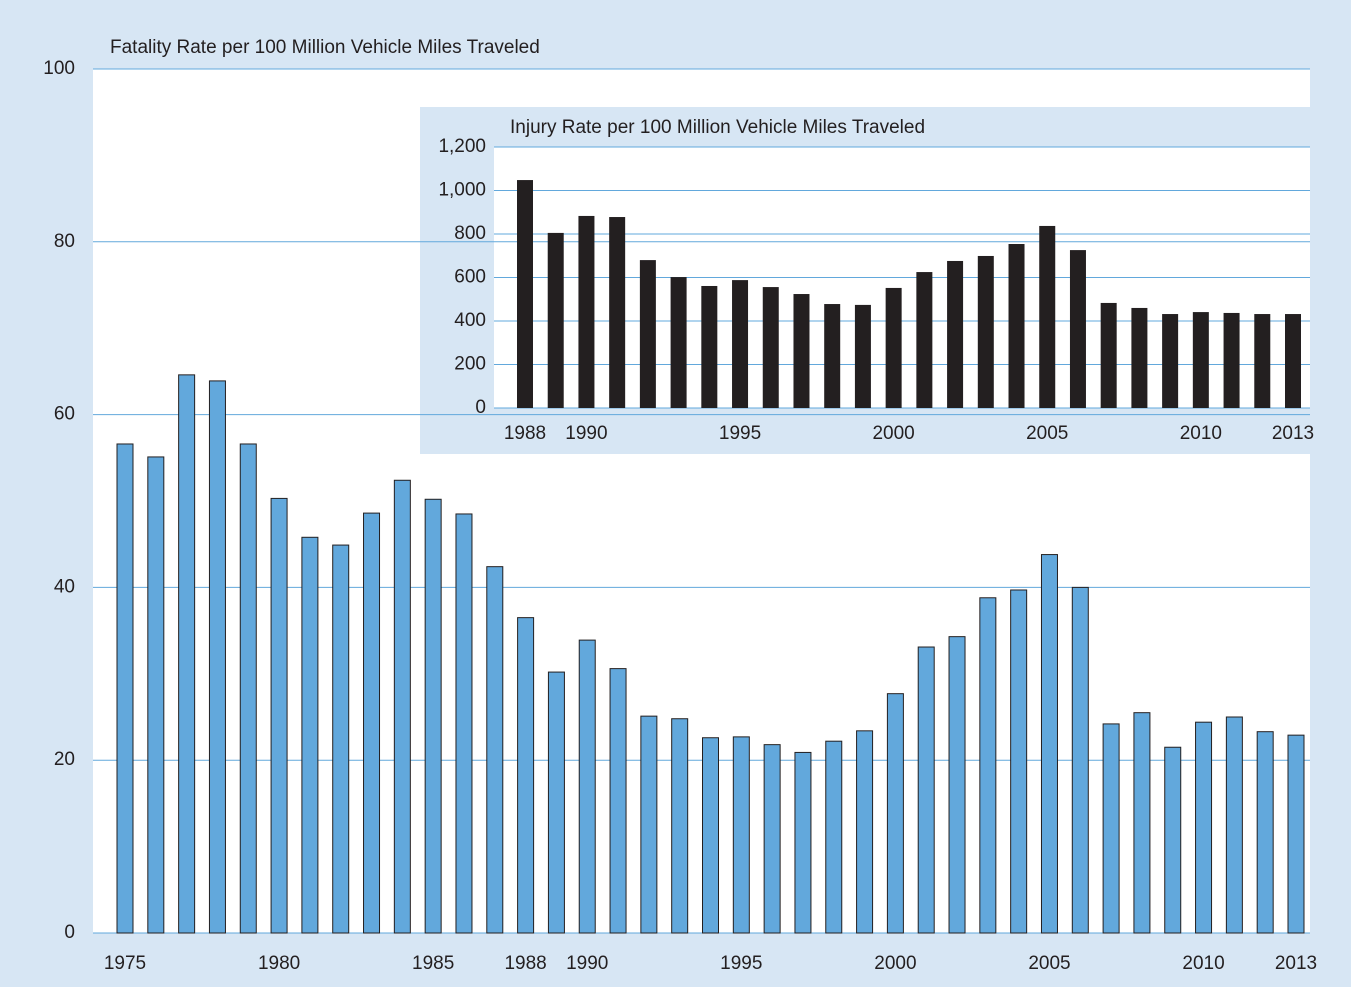 The image size is (1351, 992). I want to click on y-tick-label: 200, so click(470, 364).